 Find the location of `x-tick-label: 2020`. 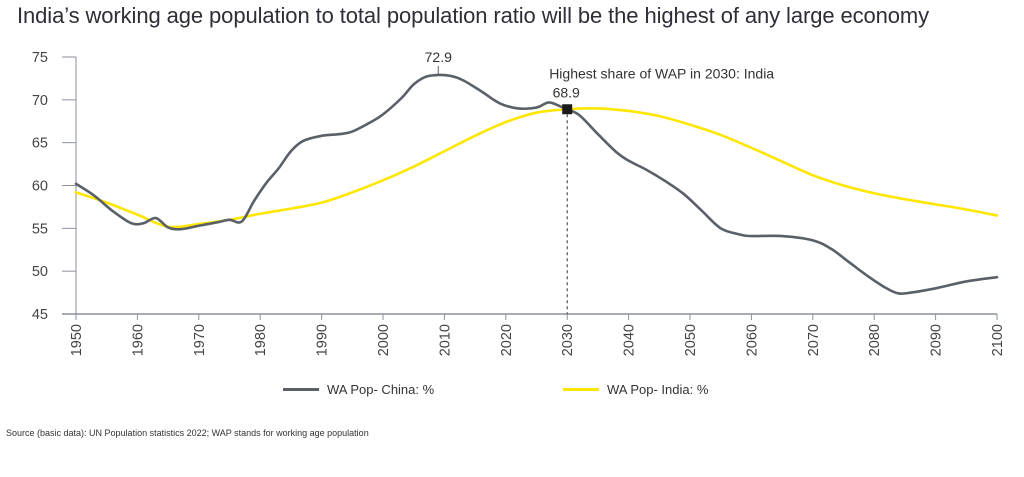

x-tick-label: 2020 is located at coordinates (507, 340).